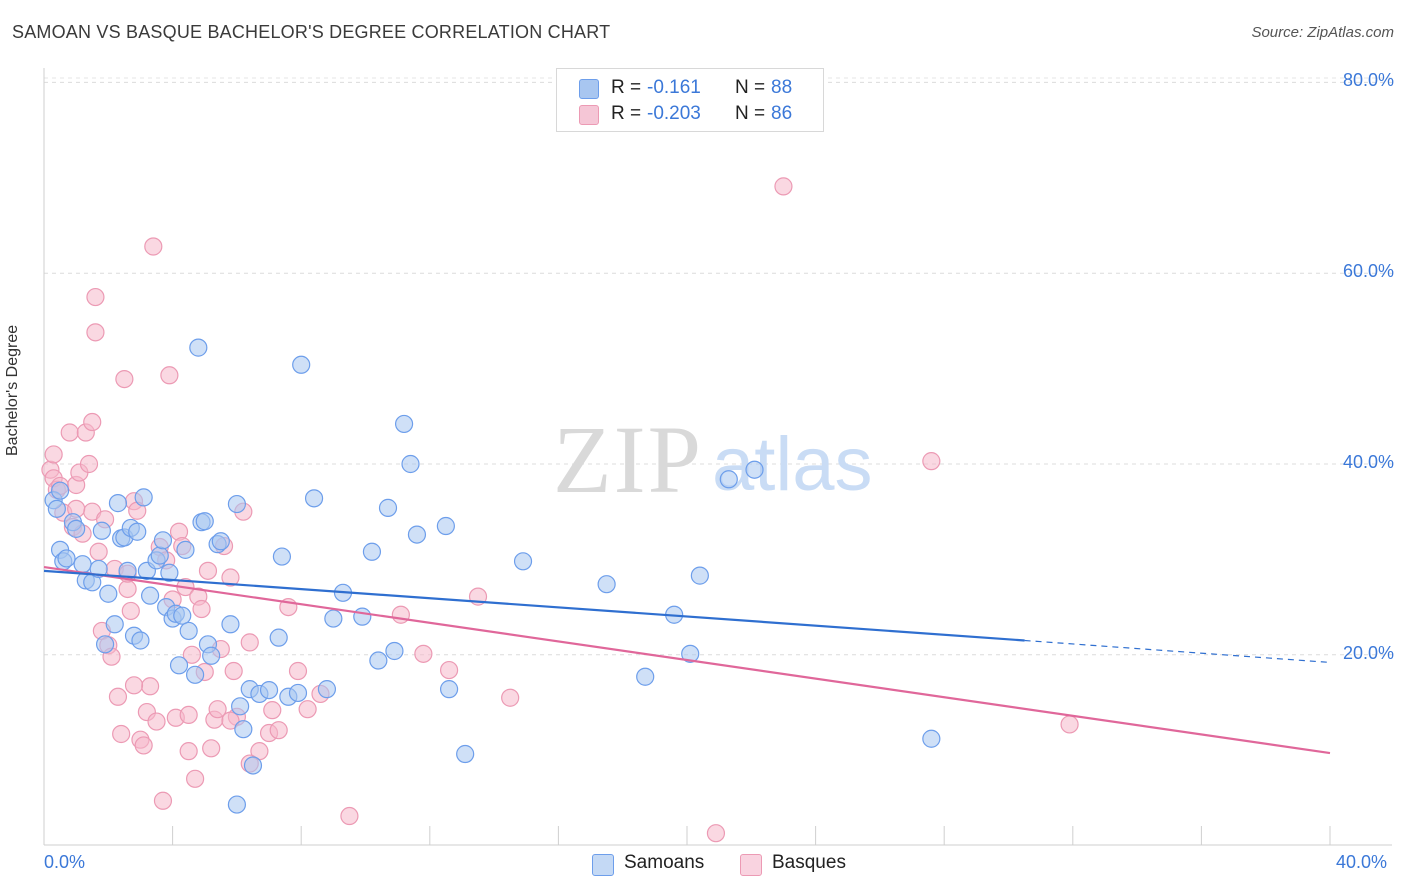 This screenshot has width=1406, height=892. What do you see at coordinates (1368, 80) in the screenshot?
I see `y-tick-label: 80.0%` at bounding box center [1368, 80].